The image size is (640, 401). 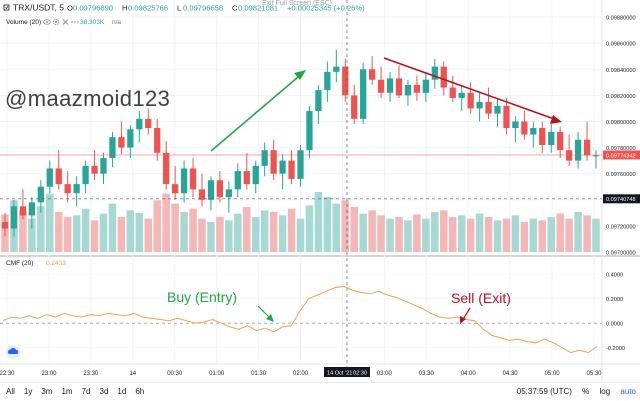 I want to click on more-icon, so click(x=75, y=22).